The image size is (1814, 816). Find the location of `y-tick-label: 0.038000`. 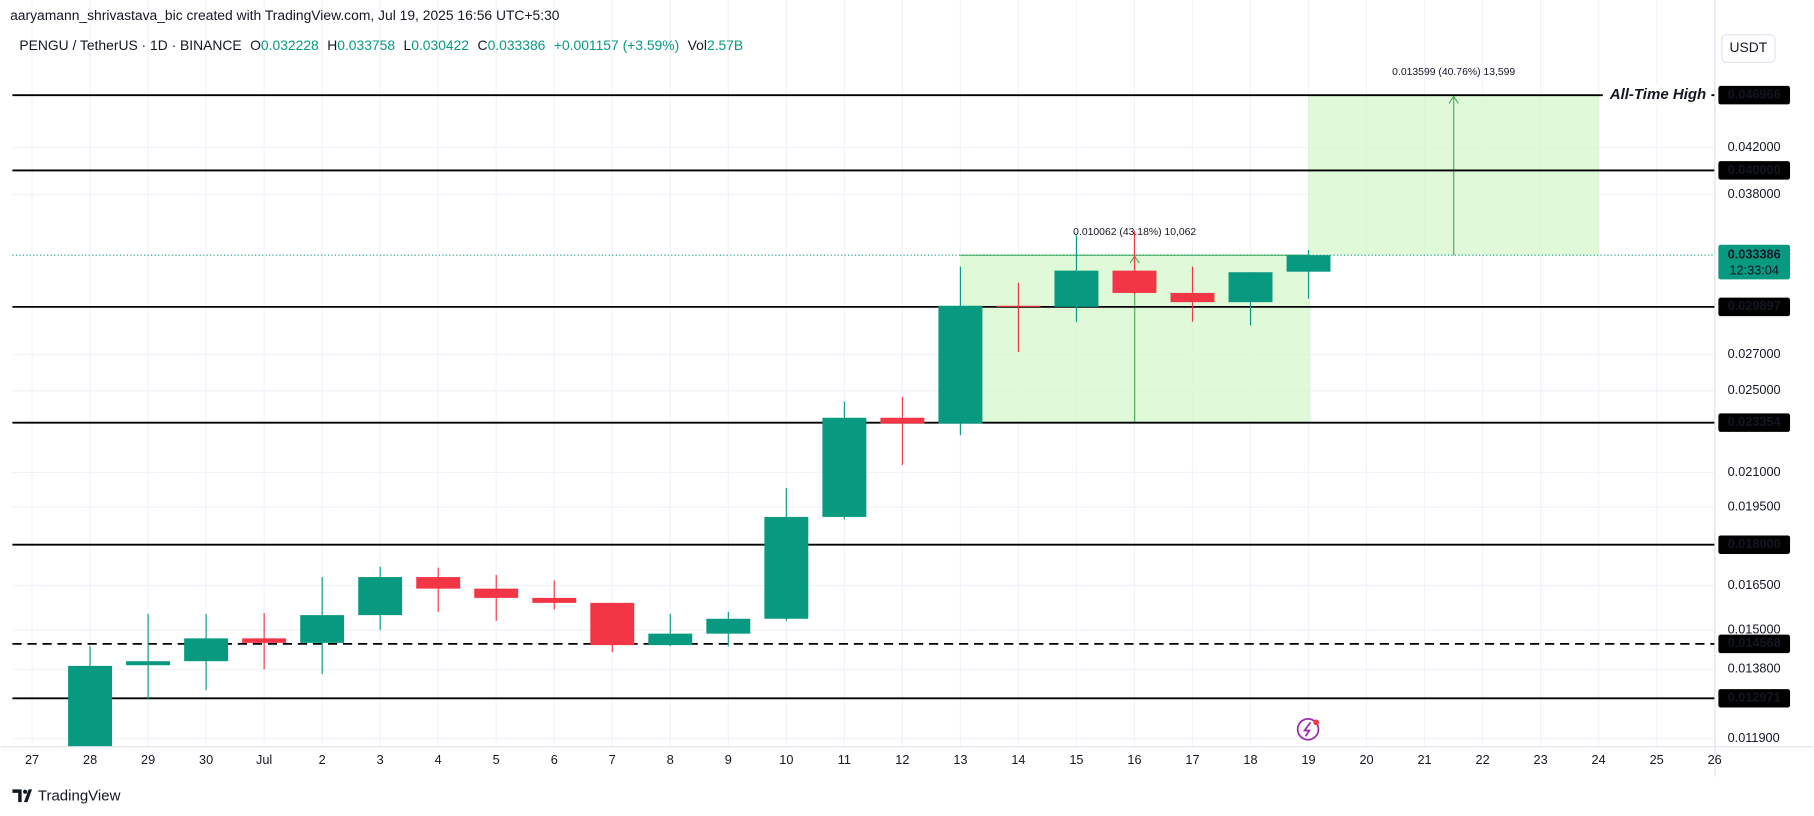

y-tick-label: 0.038000 is located at coordinates (1754, 193).